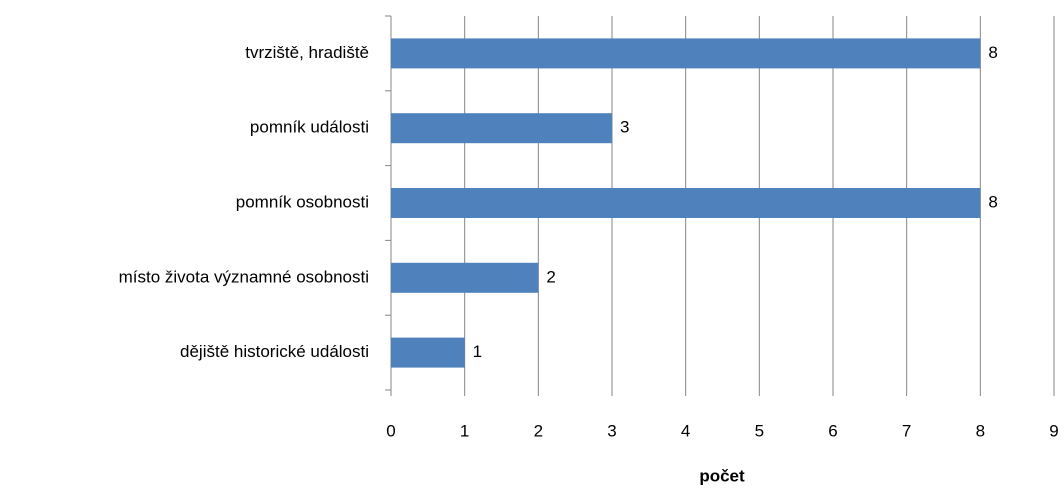  What do you see at coordinates (390, 430) in the screenshot?
I see `x-tick-label: 0` at bounding box center [390, 430].